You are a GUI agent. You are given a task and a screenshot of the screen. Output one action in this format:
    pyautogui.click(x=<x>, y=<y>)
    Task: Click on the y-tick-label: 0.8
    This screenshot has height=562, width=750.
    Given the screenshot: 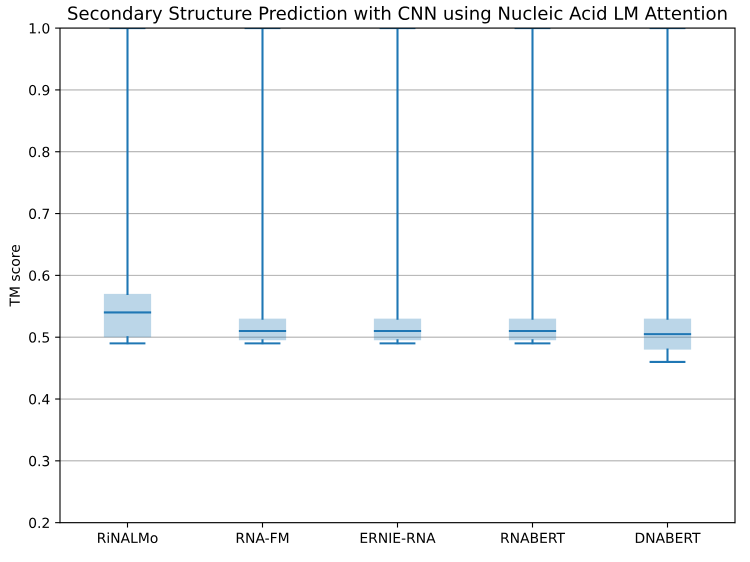 What is the action you would take?
    pyautogui.click(x=39, y=152)
    